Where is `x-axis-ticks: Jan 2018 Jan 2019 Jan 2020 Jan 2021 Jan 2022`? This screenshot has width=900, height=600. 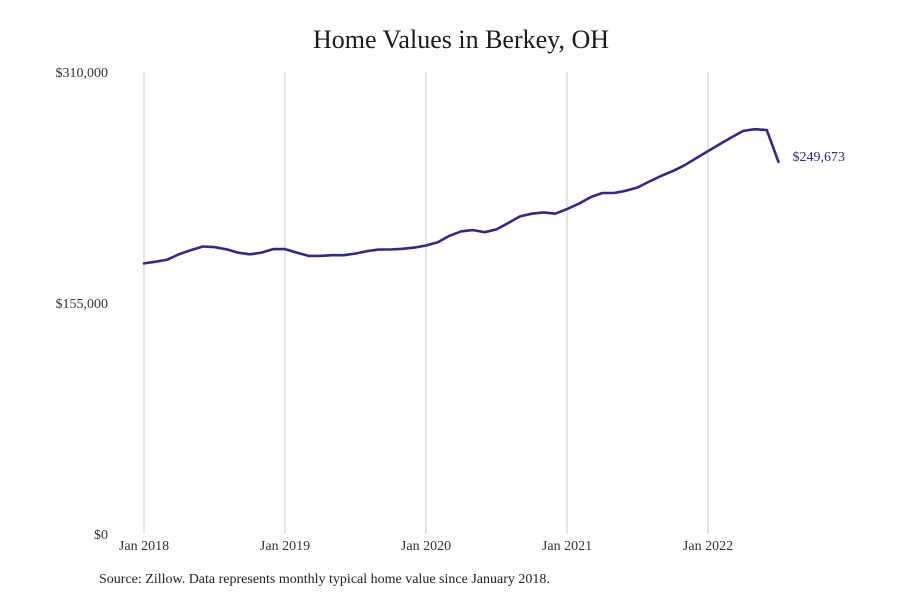 x-axis-ticks: Jan 2018 Jan 2019 Jan 2020 Jan 2021 Jan 2022 is located at coordinates (426, 546).